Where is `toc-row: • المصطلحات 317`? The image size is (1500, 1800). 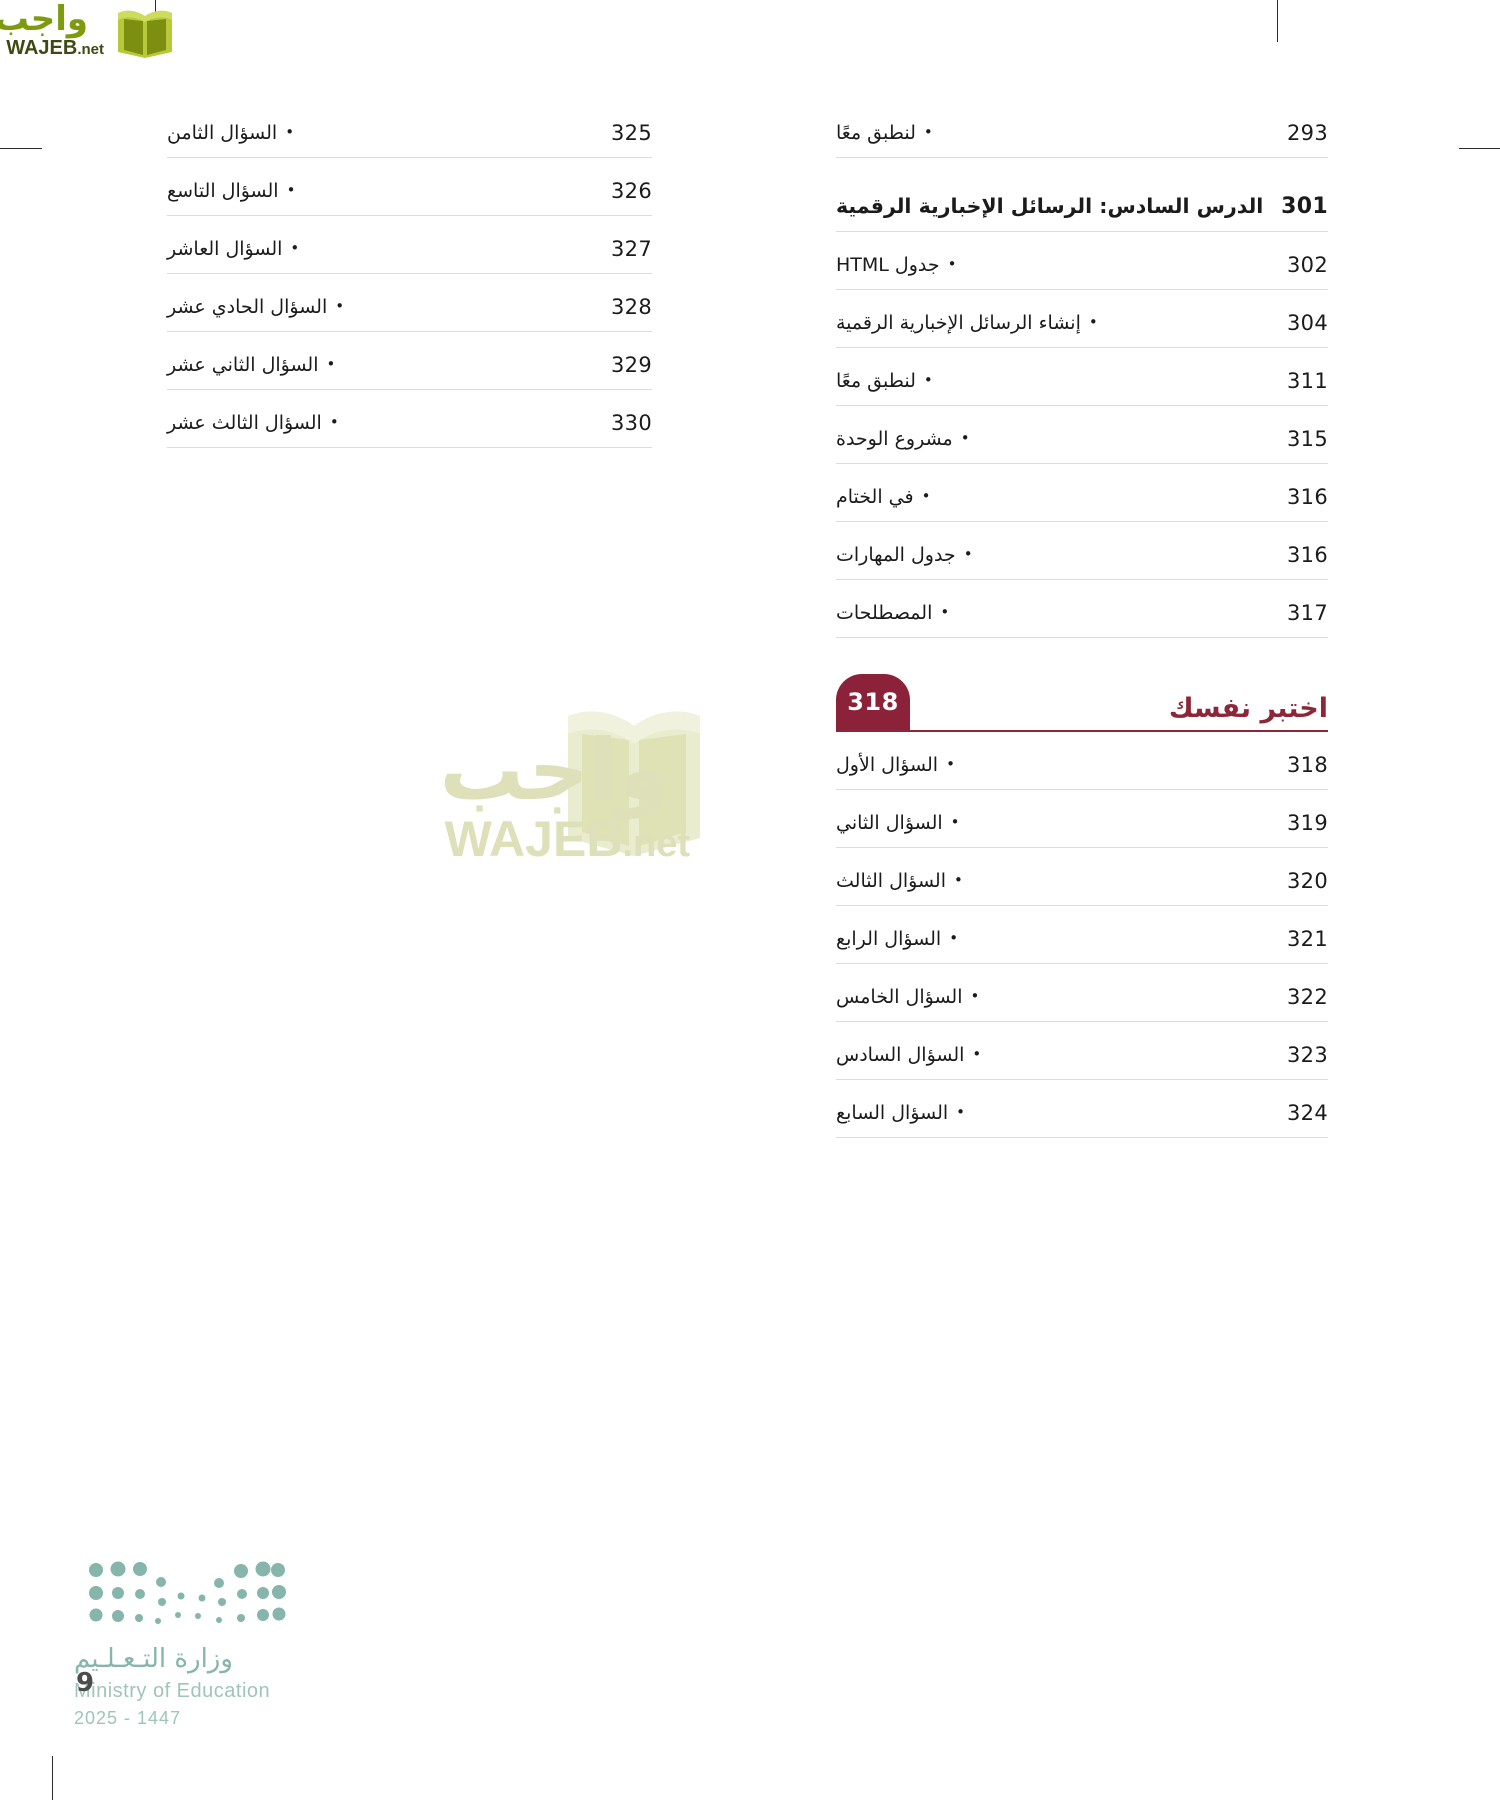 toc-row: • المصطلحات 317 is located at coordinates (1082, 609).